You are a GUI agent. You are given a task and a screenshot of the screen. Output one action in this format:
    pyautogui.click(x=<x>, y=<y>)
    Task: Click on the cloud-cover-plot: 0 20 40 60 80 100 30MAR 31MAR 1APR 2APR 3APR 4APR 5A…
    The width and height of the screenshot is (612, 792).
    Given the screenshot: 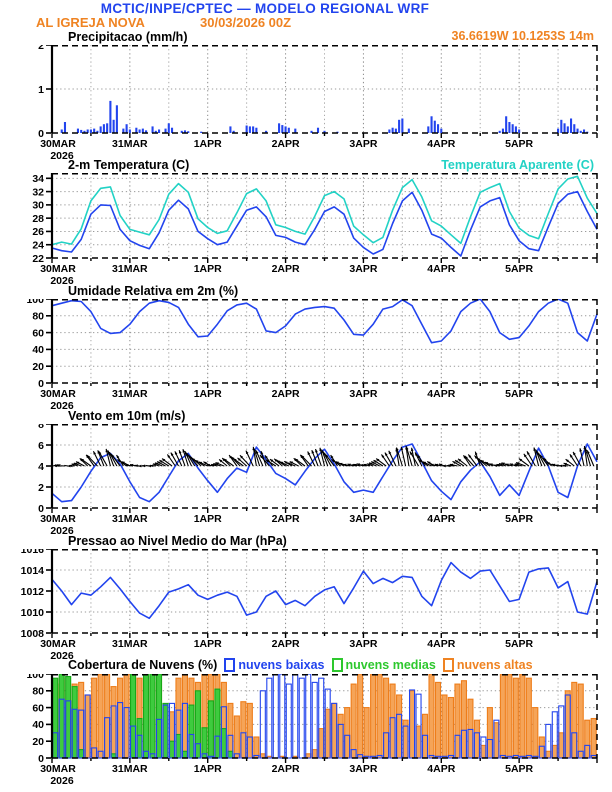 What is the action you would take?
    pyautogui.click(x=312, y=730)
    